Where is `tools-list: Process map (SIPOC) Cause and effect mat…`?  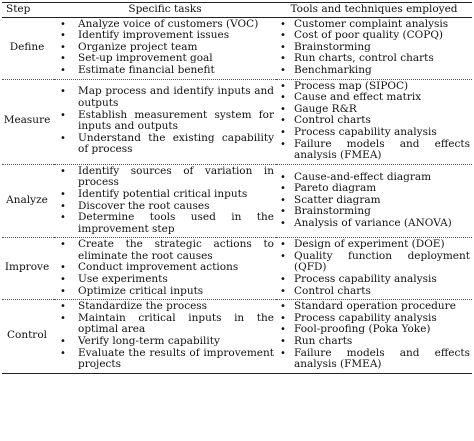 tools-list: Process map (SIPOC) Cause and effect mat… is located at coordinates (374, 121).